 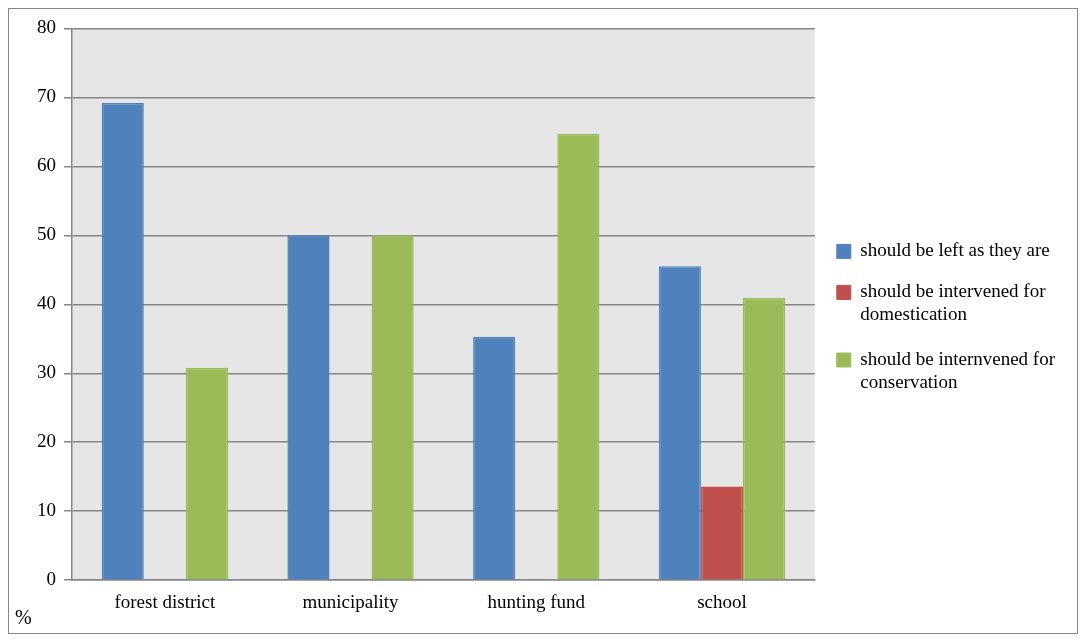 What do you see at coordinates (46, 510) in the screenshot?
I see `y-tick-label: 10` at bounding box center [46, 510].